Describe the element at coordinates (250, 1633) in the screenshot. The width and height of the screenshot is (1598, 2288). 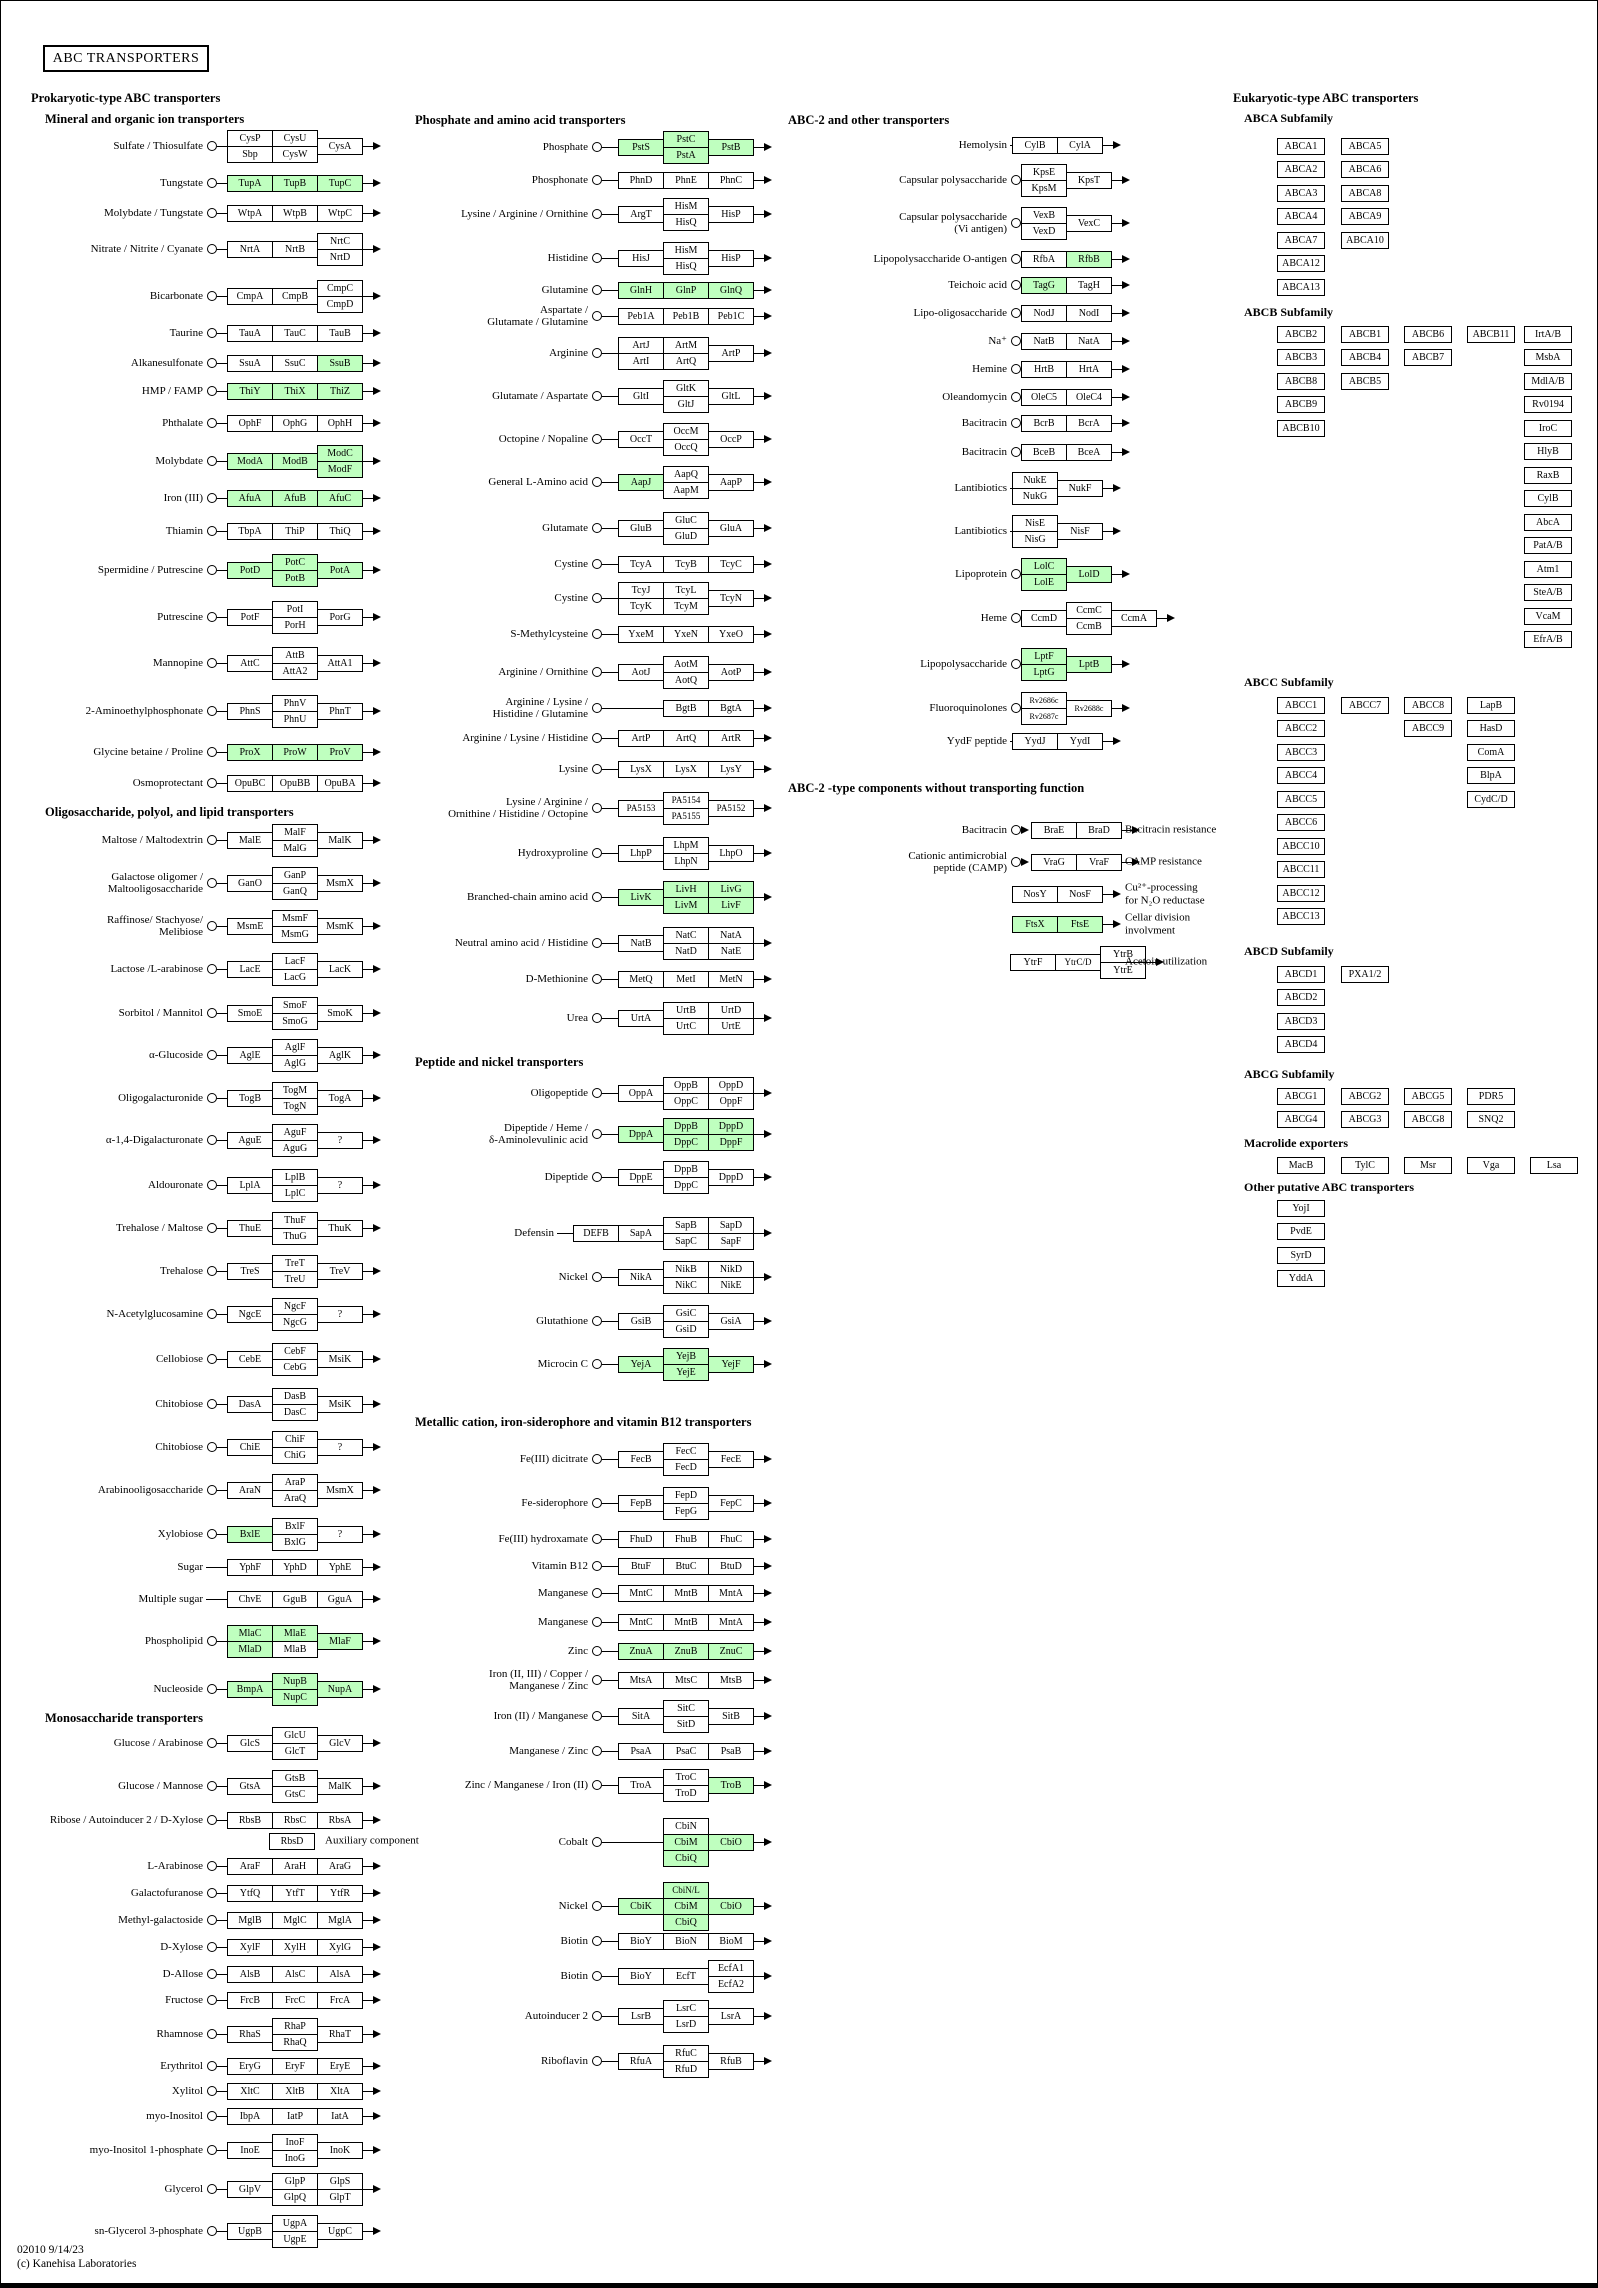
I see `gene-box-mlac: MlaC` at that location.